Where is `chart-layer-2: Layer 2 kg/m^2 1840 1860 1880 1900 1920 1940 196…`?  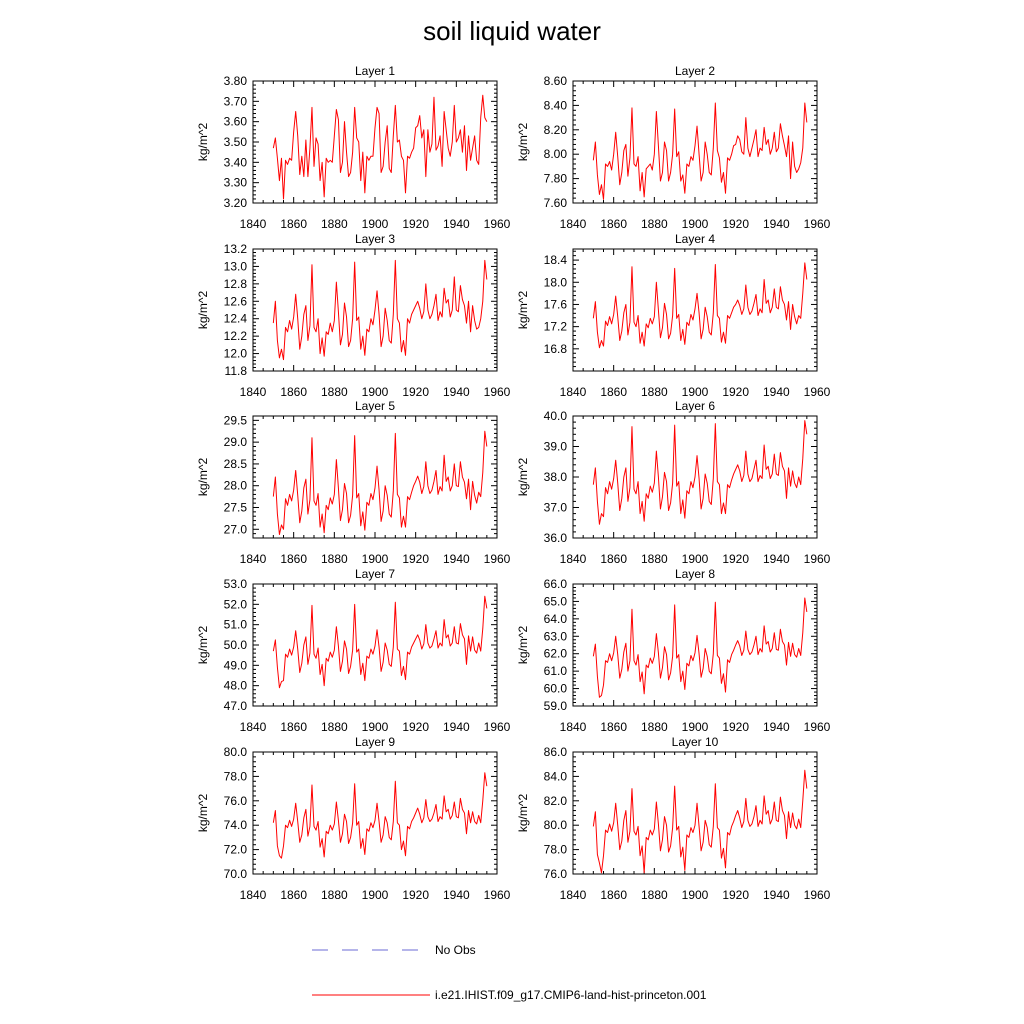
chart-layer-2: Layer 2 kg/m^2 1840 1860 1880 1900 1920 1940 196… is located at coordinates (673, 147).